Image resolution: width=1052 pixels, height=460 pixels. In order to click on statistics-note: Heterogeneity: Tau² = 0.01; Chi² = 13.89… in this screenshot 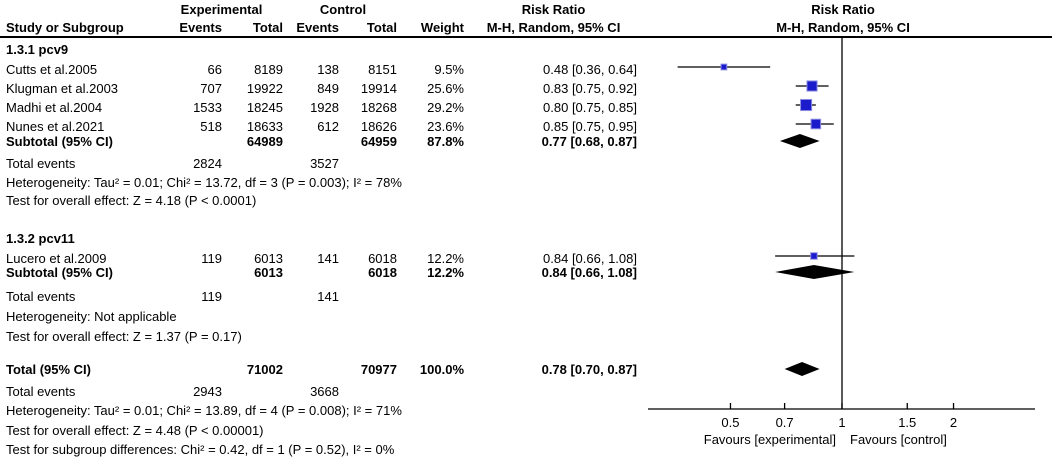, I will do `click(204, 410)`.